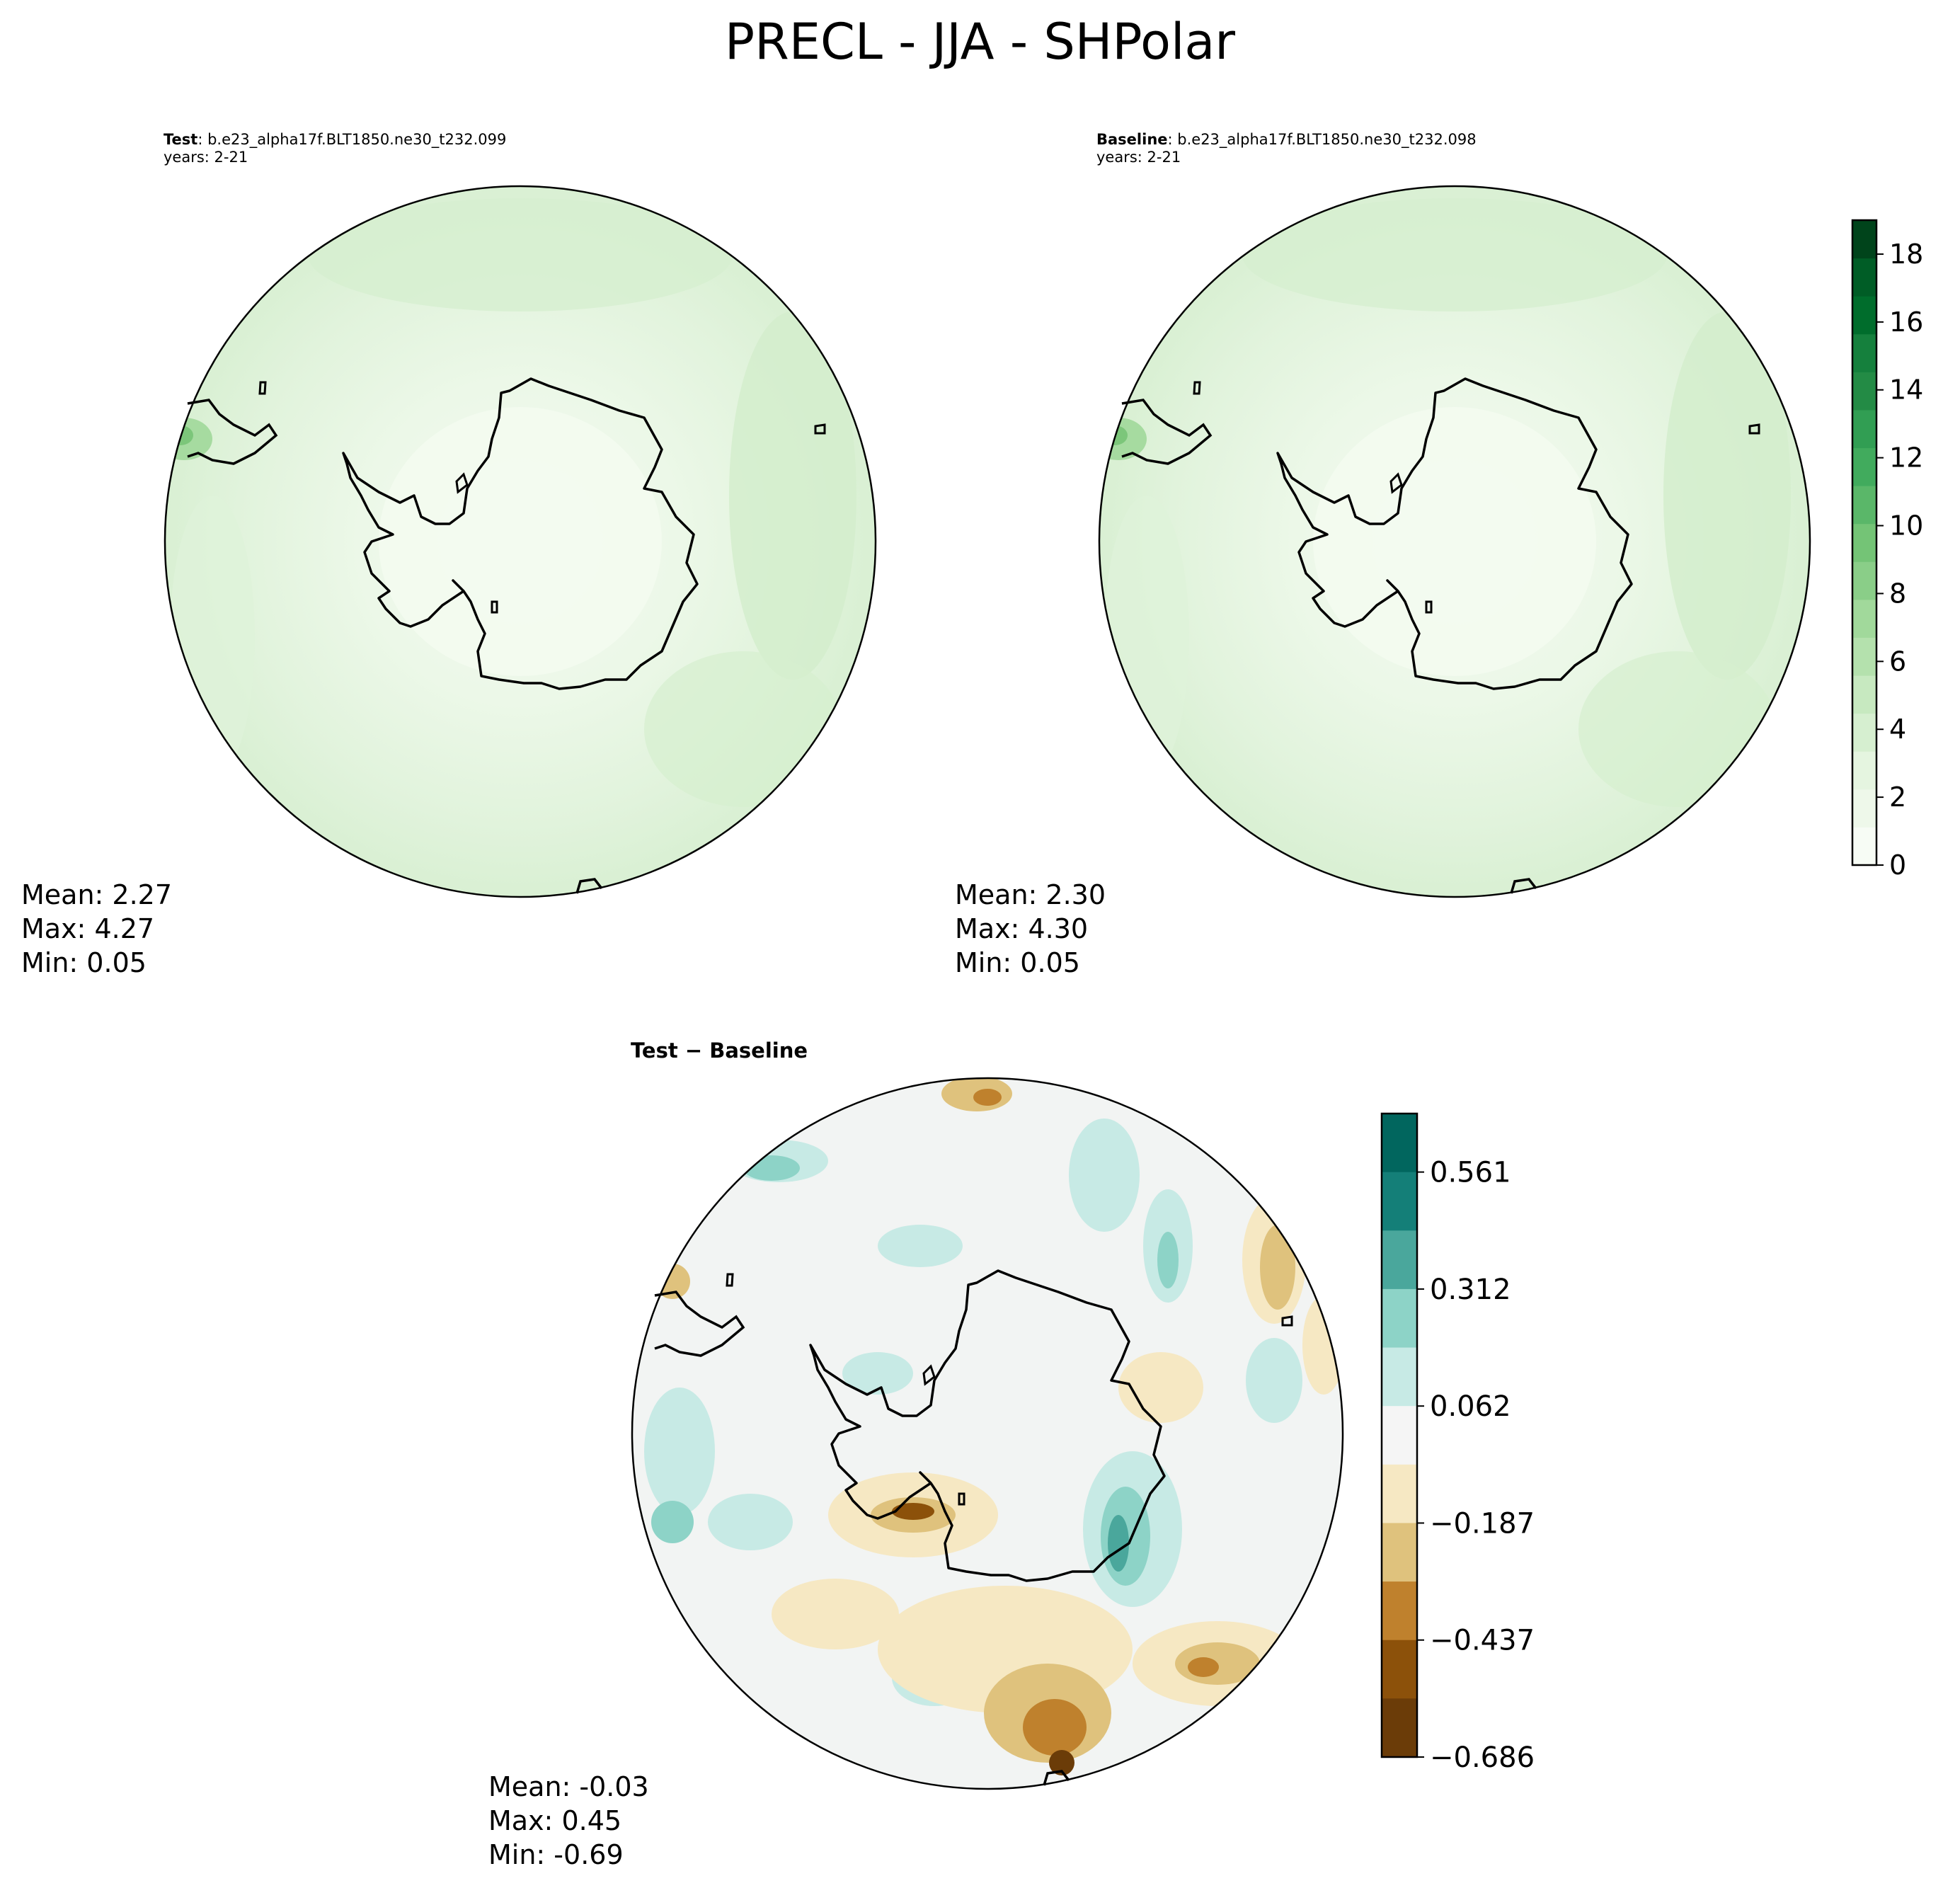 Image resolution: width=1960 pixels, height=1888 pixels. I want to click on baseline-case-name: : b.e23_alpha17f.BLT1850.ne30_t232.098, so click(1322, 140).